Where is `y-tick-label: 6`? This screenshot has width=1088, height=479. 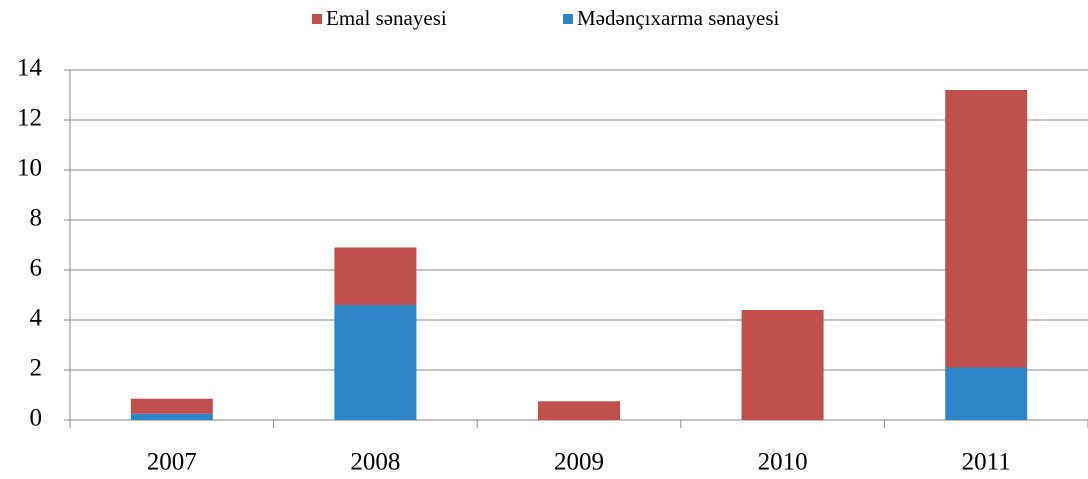
y-tick-label: 6 is located at coordinates (36, 268).